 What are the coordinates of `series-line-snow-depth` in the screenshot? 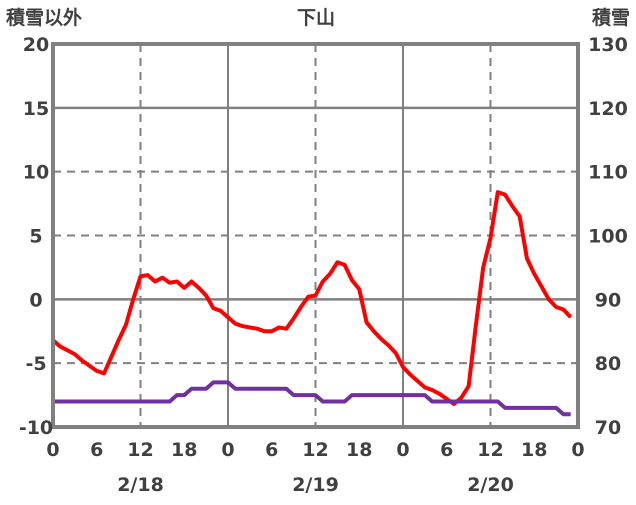 It's located at (312, 398).